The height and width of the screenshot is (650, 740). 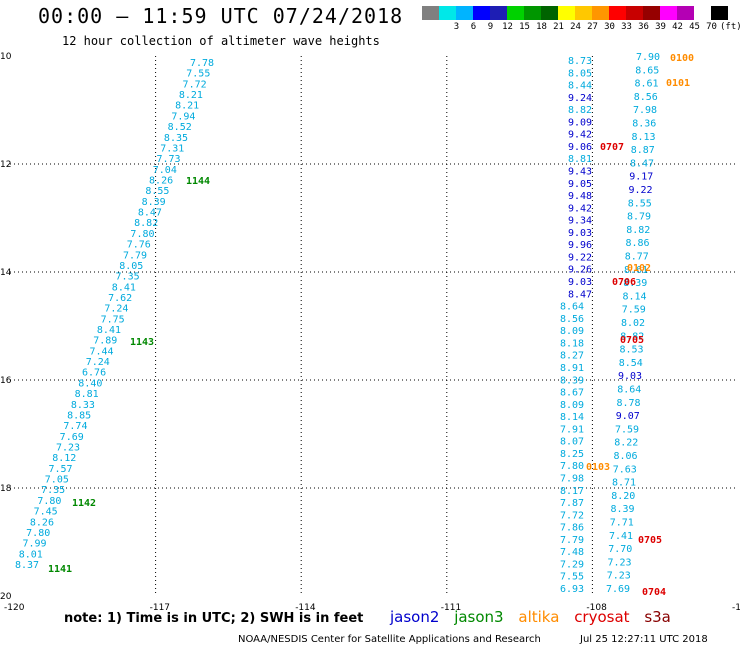 What do you see at coordinates (572, 429) in the screenshot?
I see `wave-height-value: 7.91` at bounding box center [572, 429].